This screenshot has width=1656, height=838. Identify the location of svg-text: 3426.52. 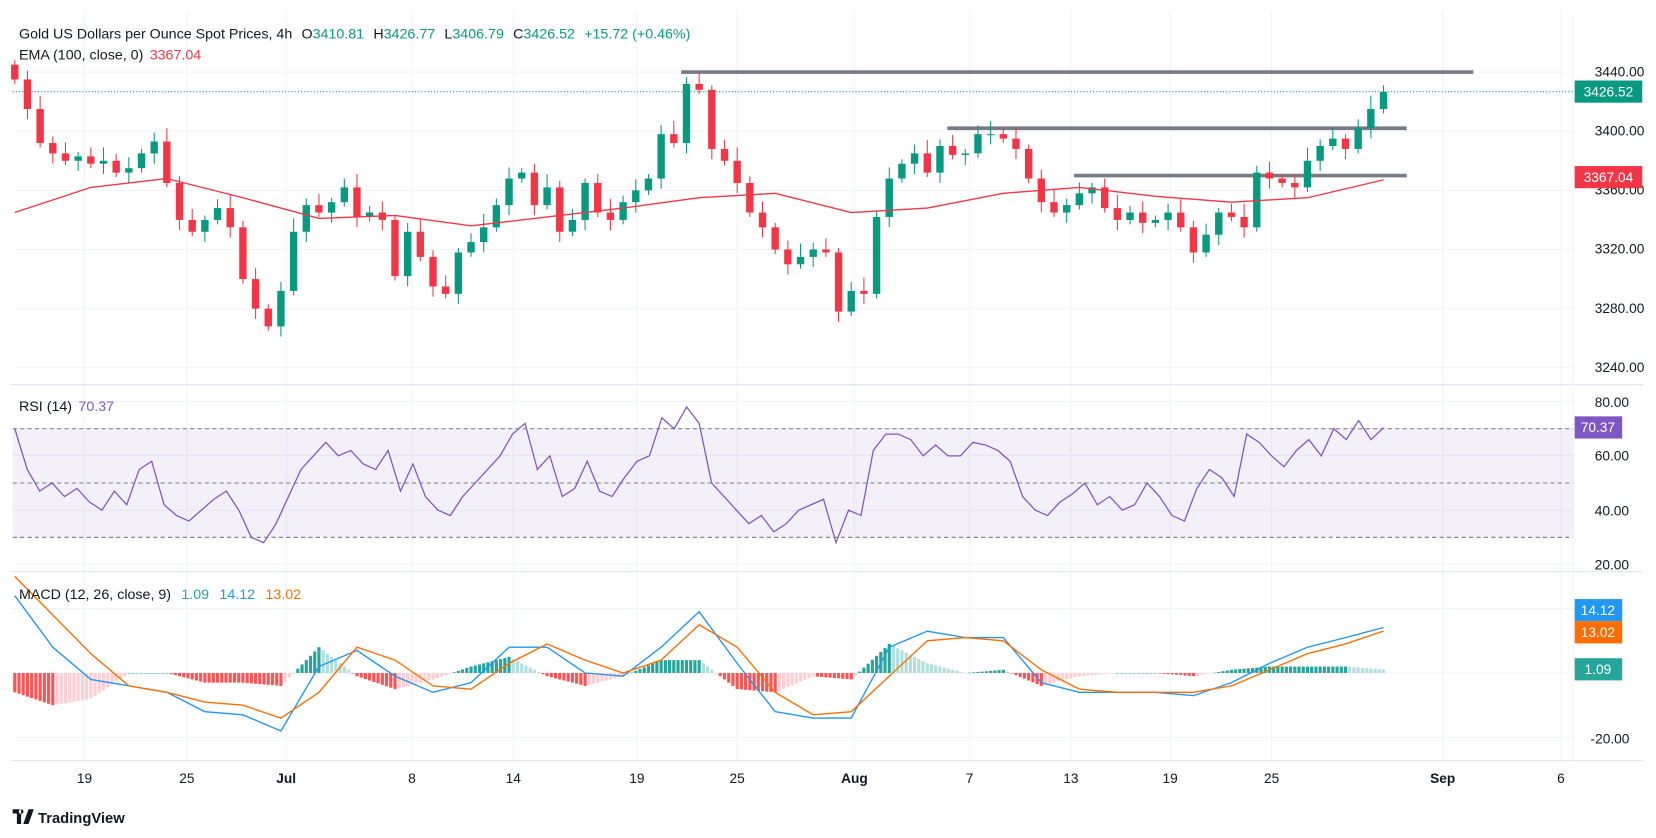
(1609, 91).